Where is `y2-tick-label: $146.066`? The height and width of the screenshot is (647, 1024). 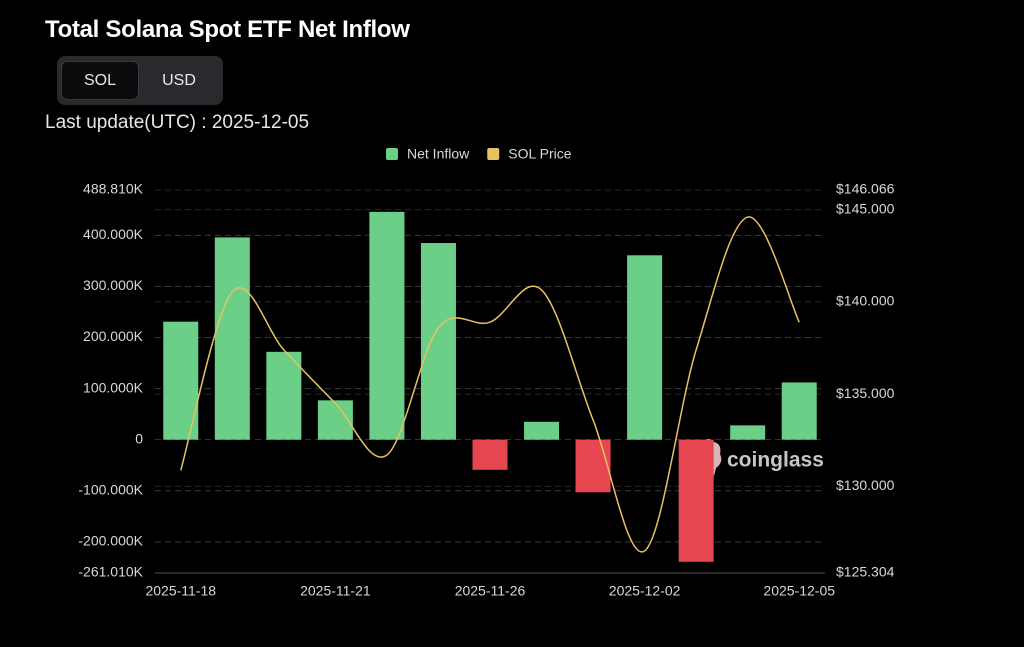
y2-tick-label: $146.066 is located at coordinates (865, 189).